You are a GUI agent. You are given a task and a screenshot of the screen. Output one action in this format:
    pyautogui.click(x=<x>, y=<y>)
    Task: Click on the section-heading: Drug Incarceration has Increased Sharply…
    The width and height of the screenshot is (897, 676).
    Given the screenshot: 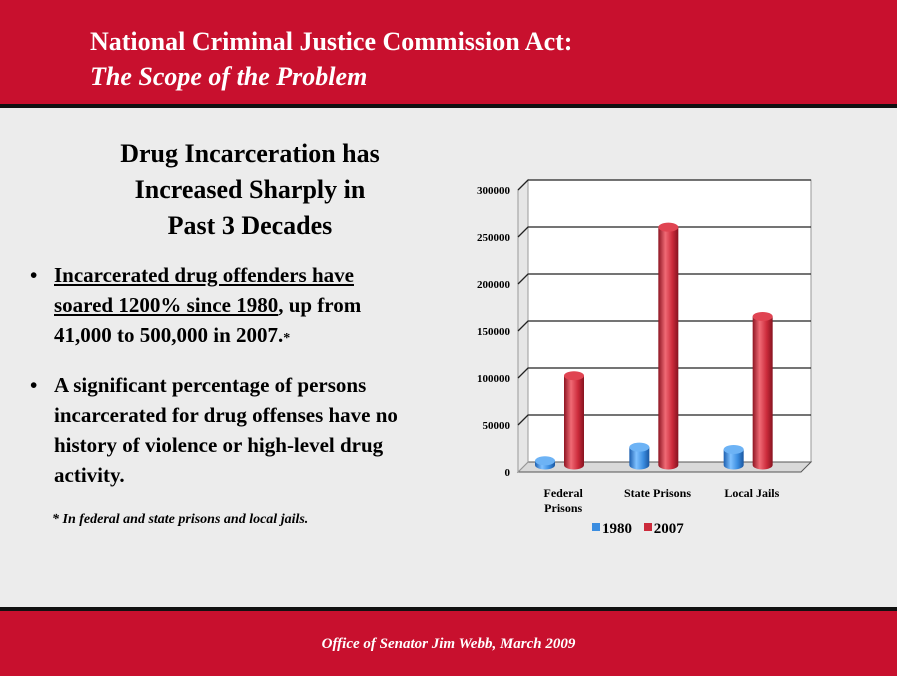 What is the action you would take?
    pyautogui.click(x=250, y=190)
    